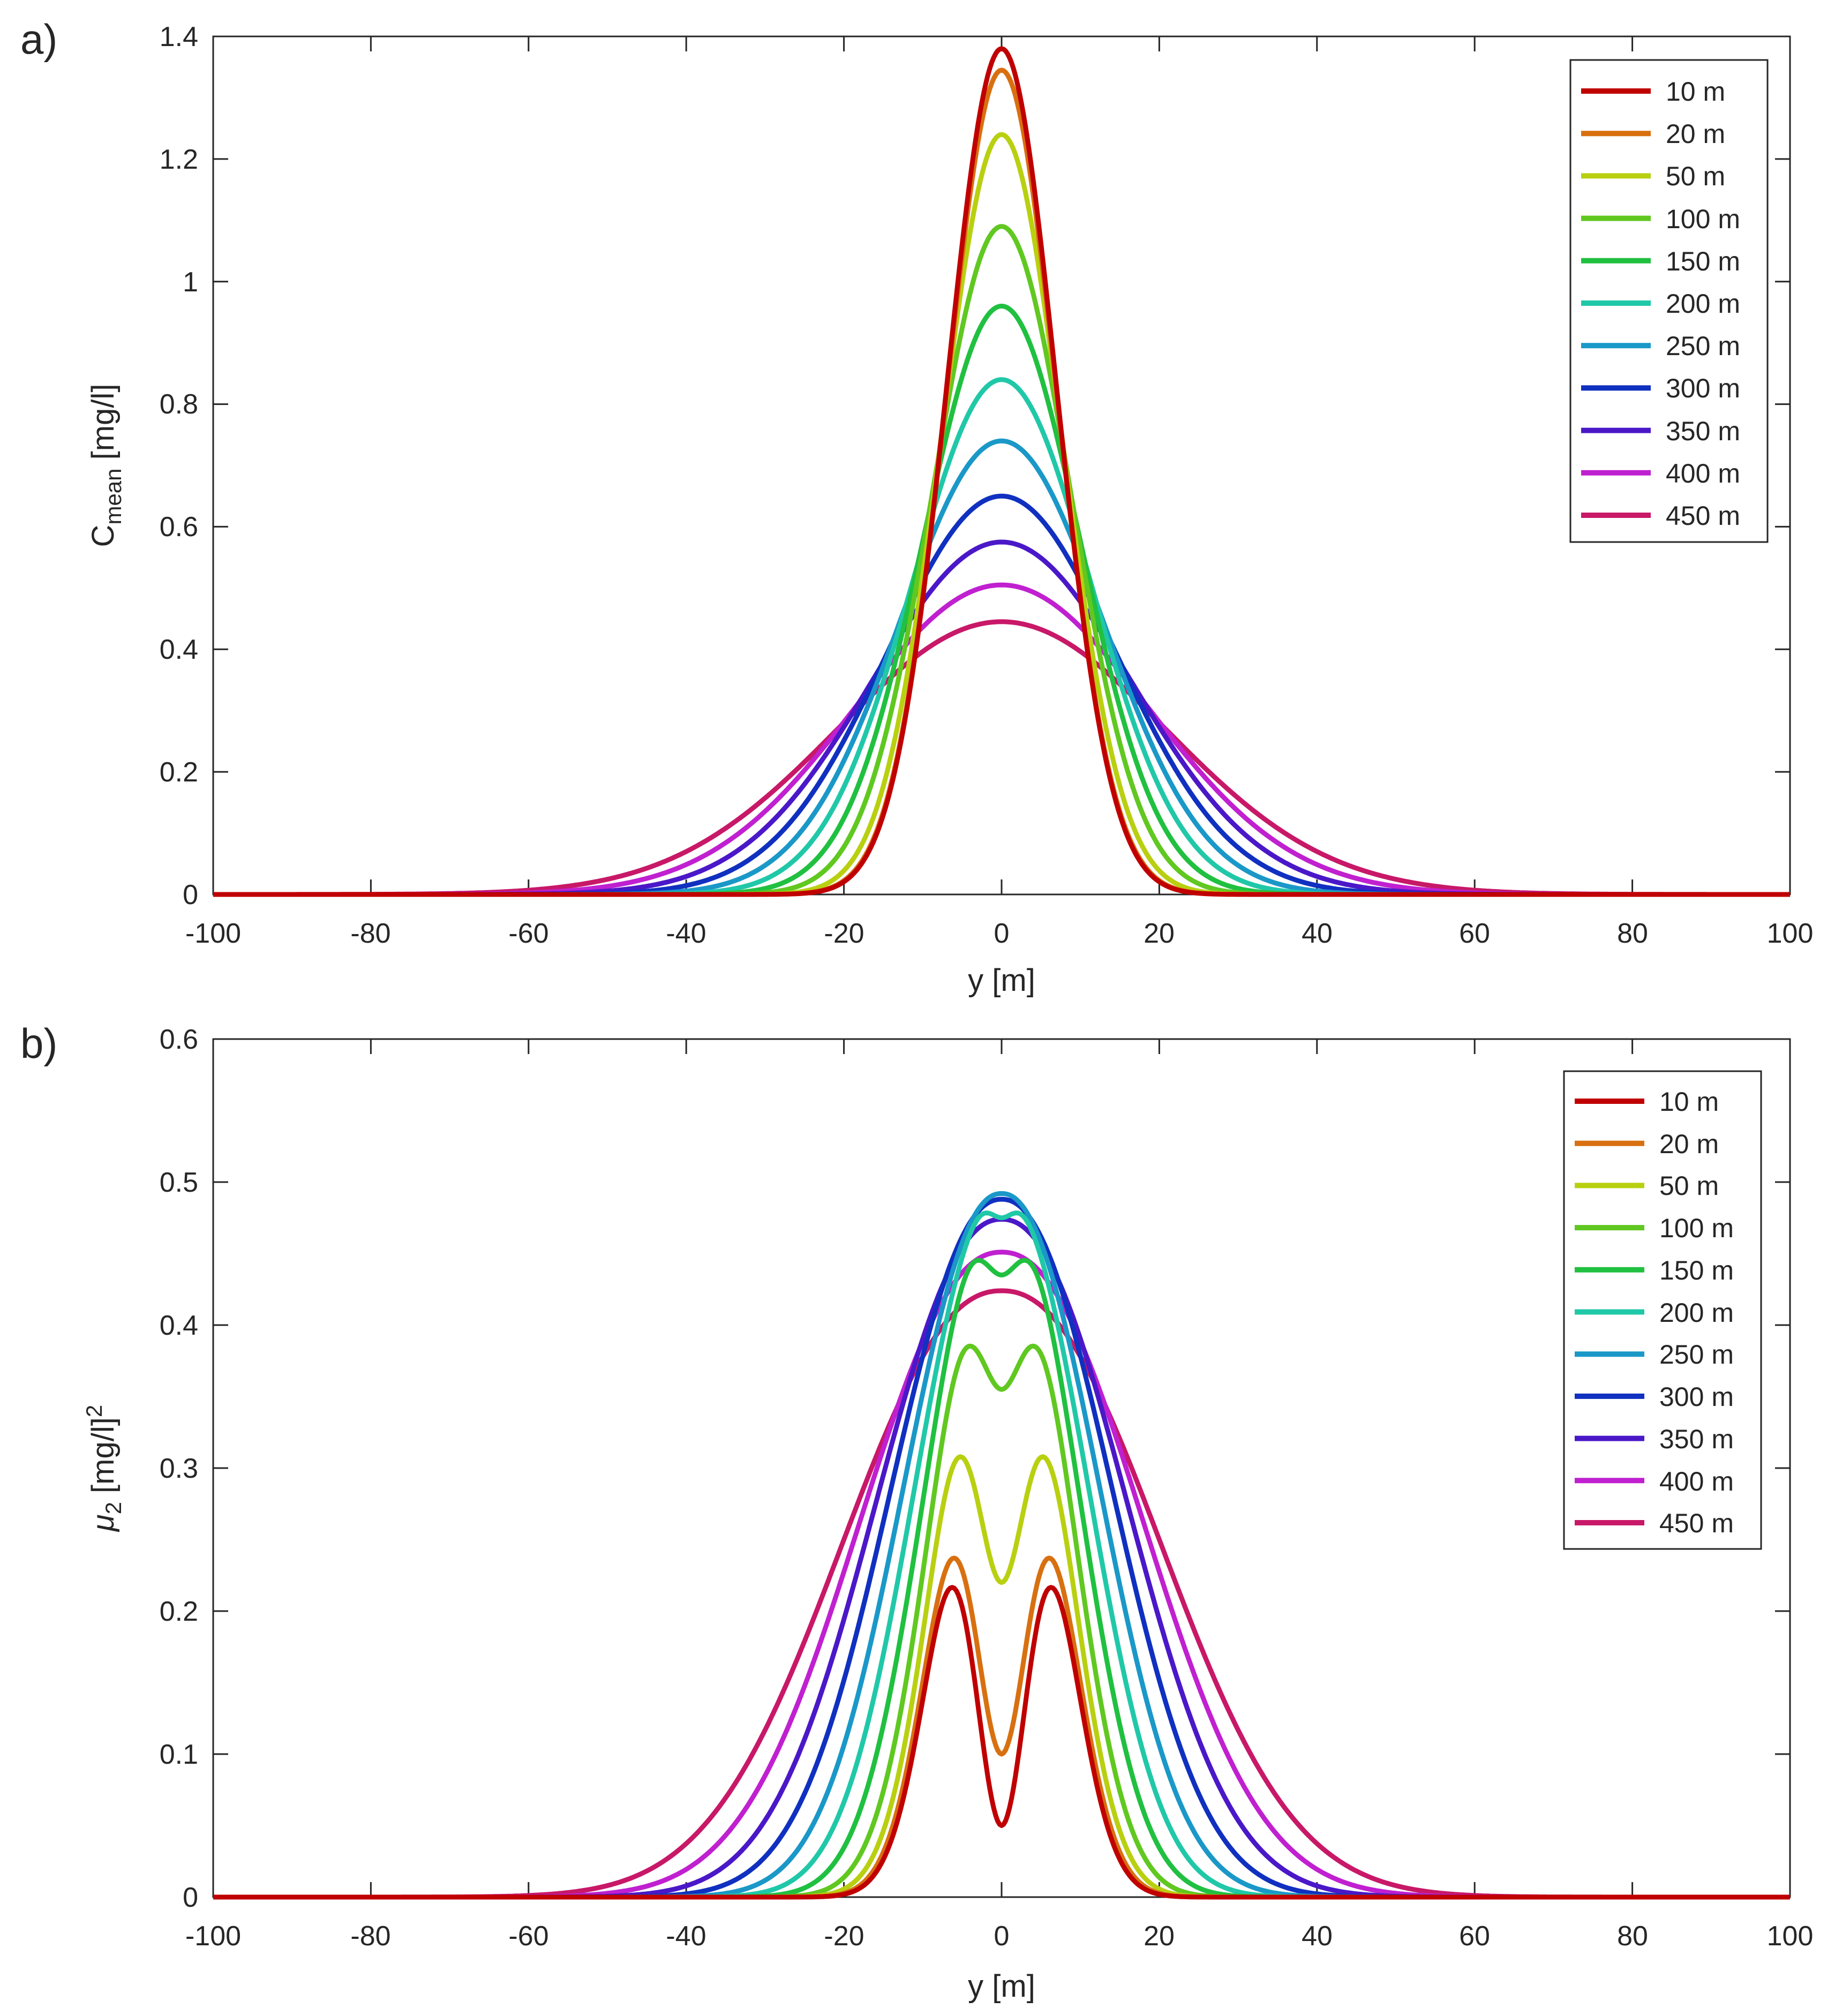  Describe the element at coordinates (1703, 346) in the screenshot. I see `a-legend-label: 250 m` at that location.